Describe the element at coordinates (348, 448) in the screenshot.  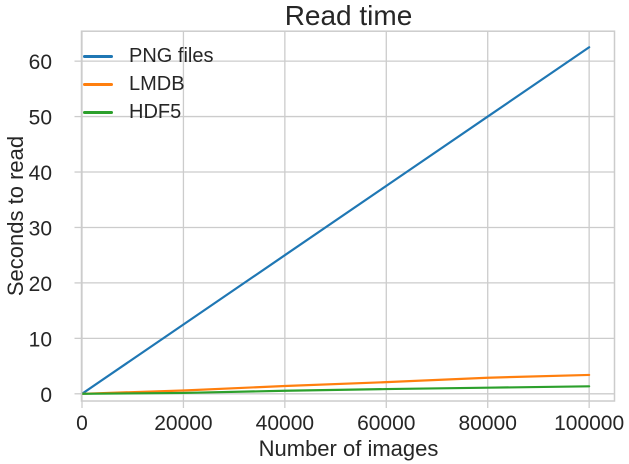
I see `x-axis-label: Number of images` at that location.